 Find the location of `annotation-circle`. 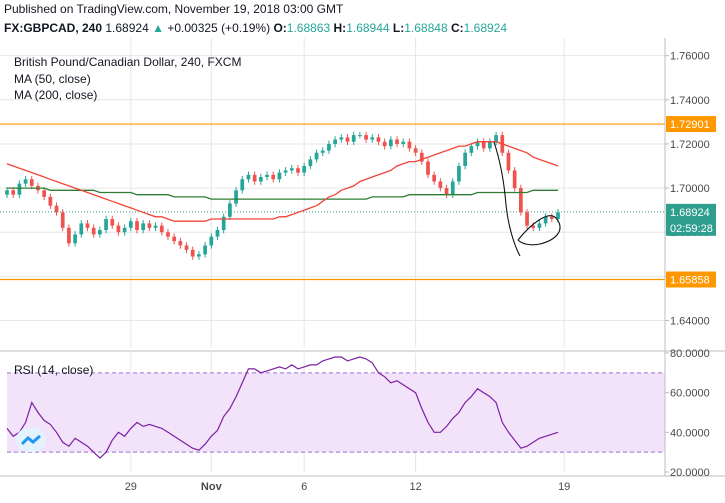

annotation-circle is located at coordinates (539, 230).